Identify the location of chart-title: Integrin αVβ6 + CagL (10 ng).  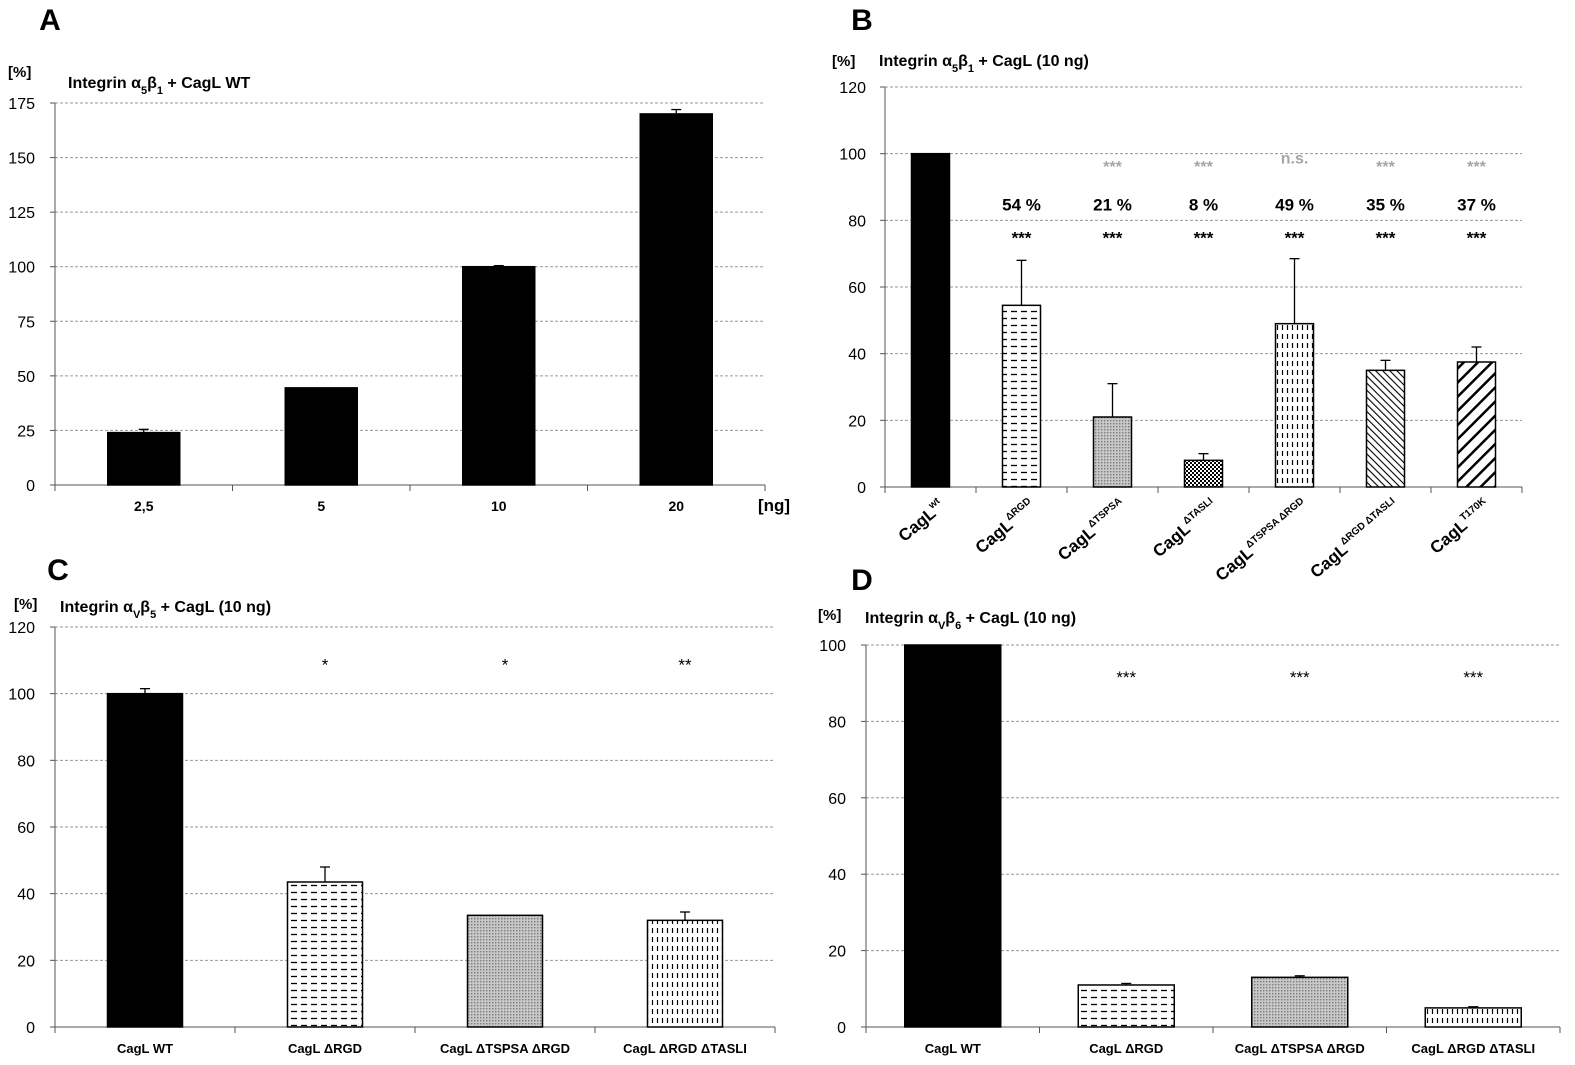
(970, 621).